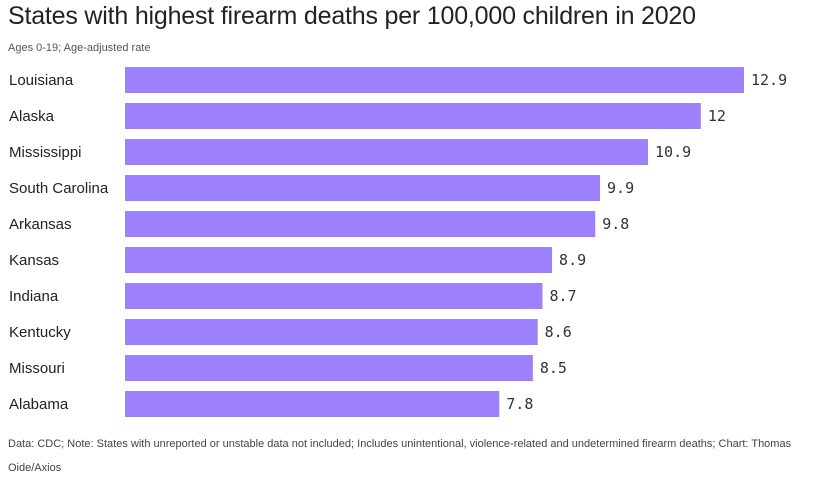 This screenshot has width=821, height=487. What do you see at coordinates (572, 260) in the screenshot?
I see `value-label: 8.9` at bounding box center [572, 260].